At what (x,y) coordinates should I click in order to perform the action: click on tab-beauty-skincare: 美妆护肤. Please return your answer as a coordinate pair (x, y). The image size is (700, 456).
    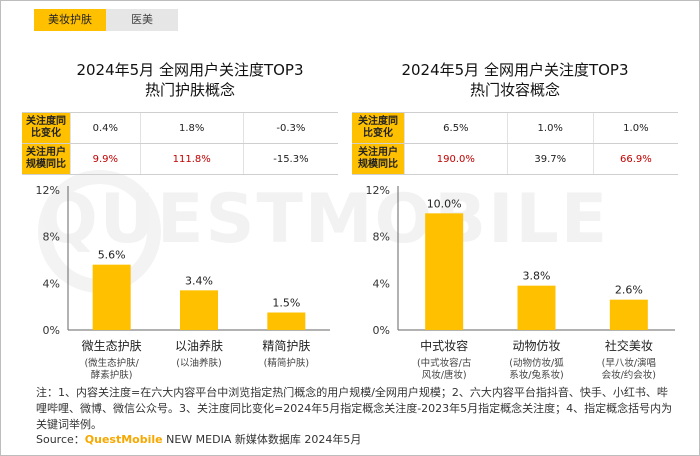
    Looking at the image, I should click on (70, 20).